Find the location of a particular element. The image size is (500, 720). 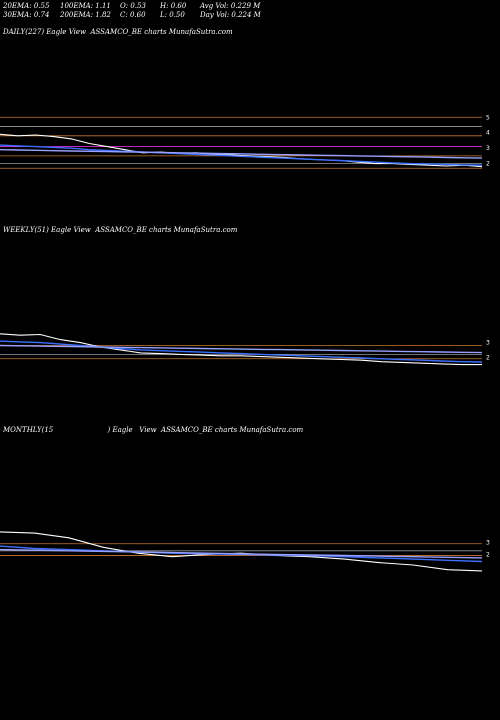

weekly-ema-short-line is located at coordinates (241, 351).